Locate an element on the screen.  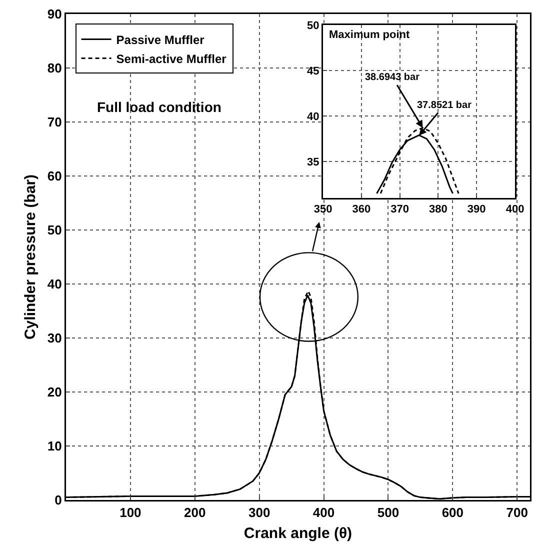
y-tick-label: 80 is located at coordinates (54, 68).